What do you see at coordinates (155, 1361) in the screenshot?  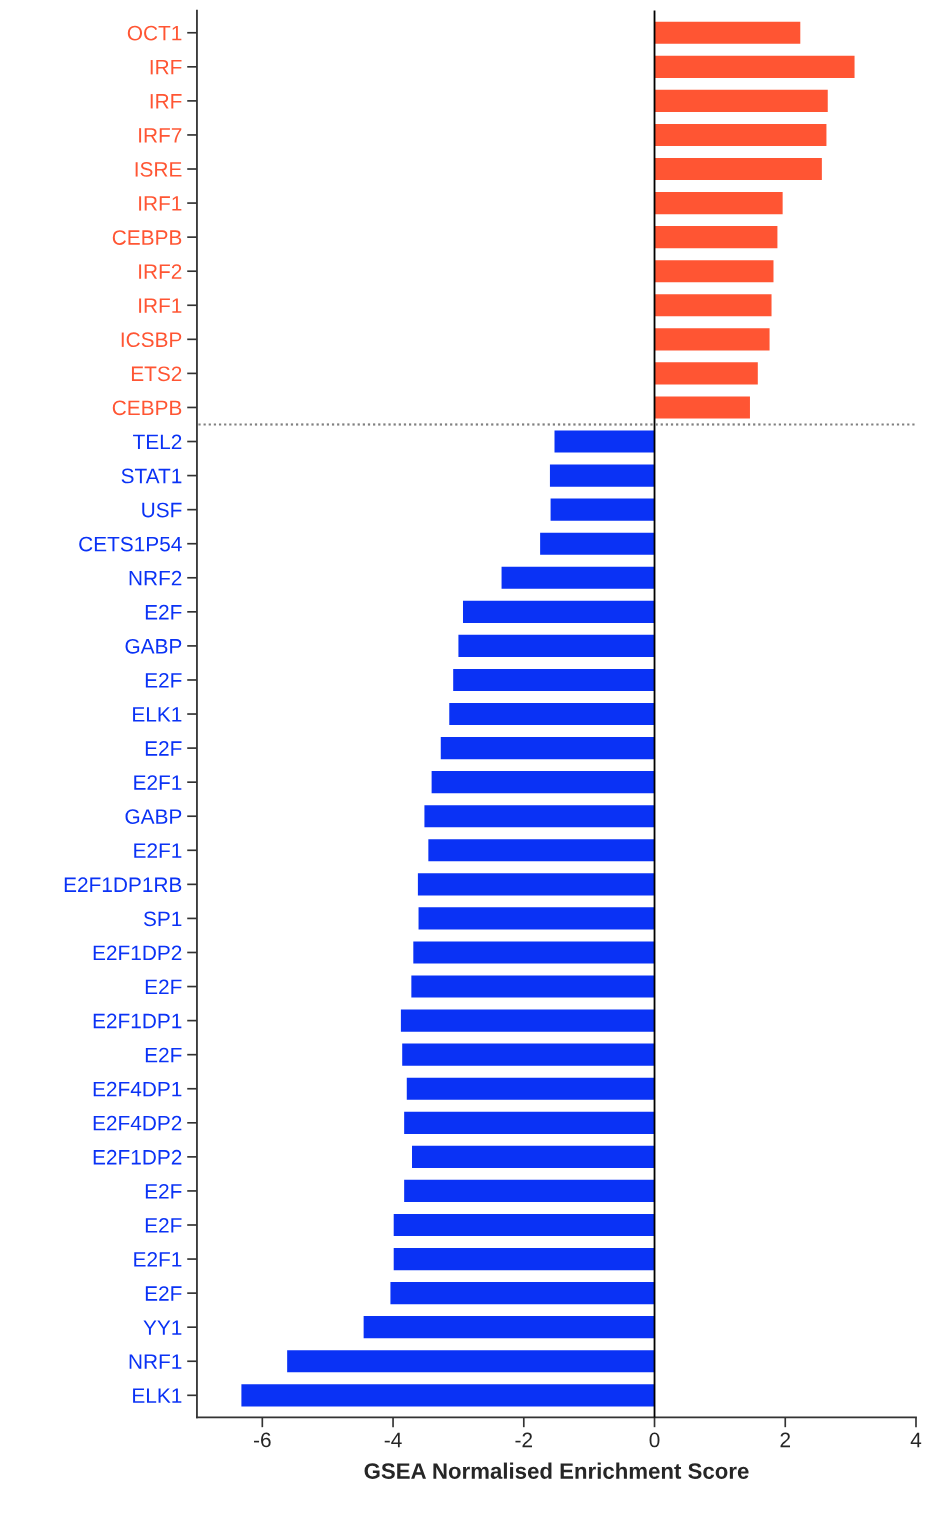 I see `y-tick-label: NRF1` at bounding box center [155, 1361].